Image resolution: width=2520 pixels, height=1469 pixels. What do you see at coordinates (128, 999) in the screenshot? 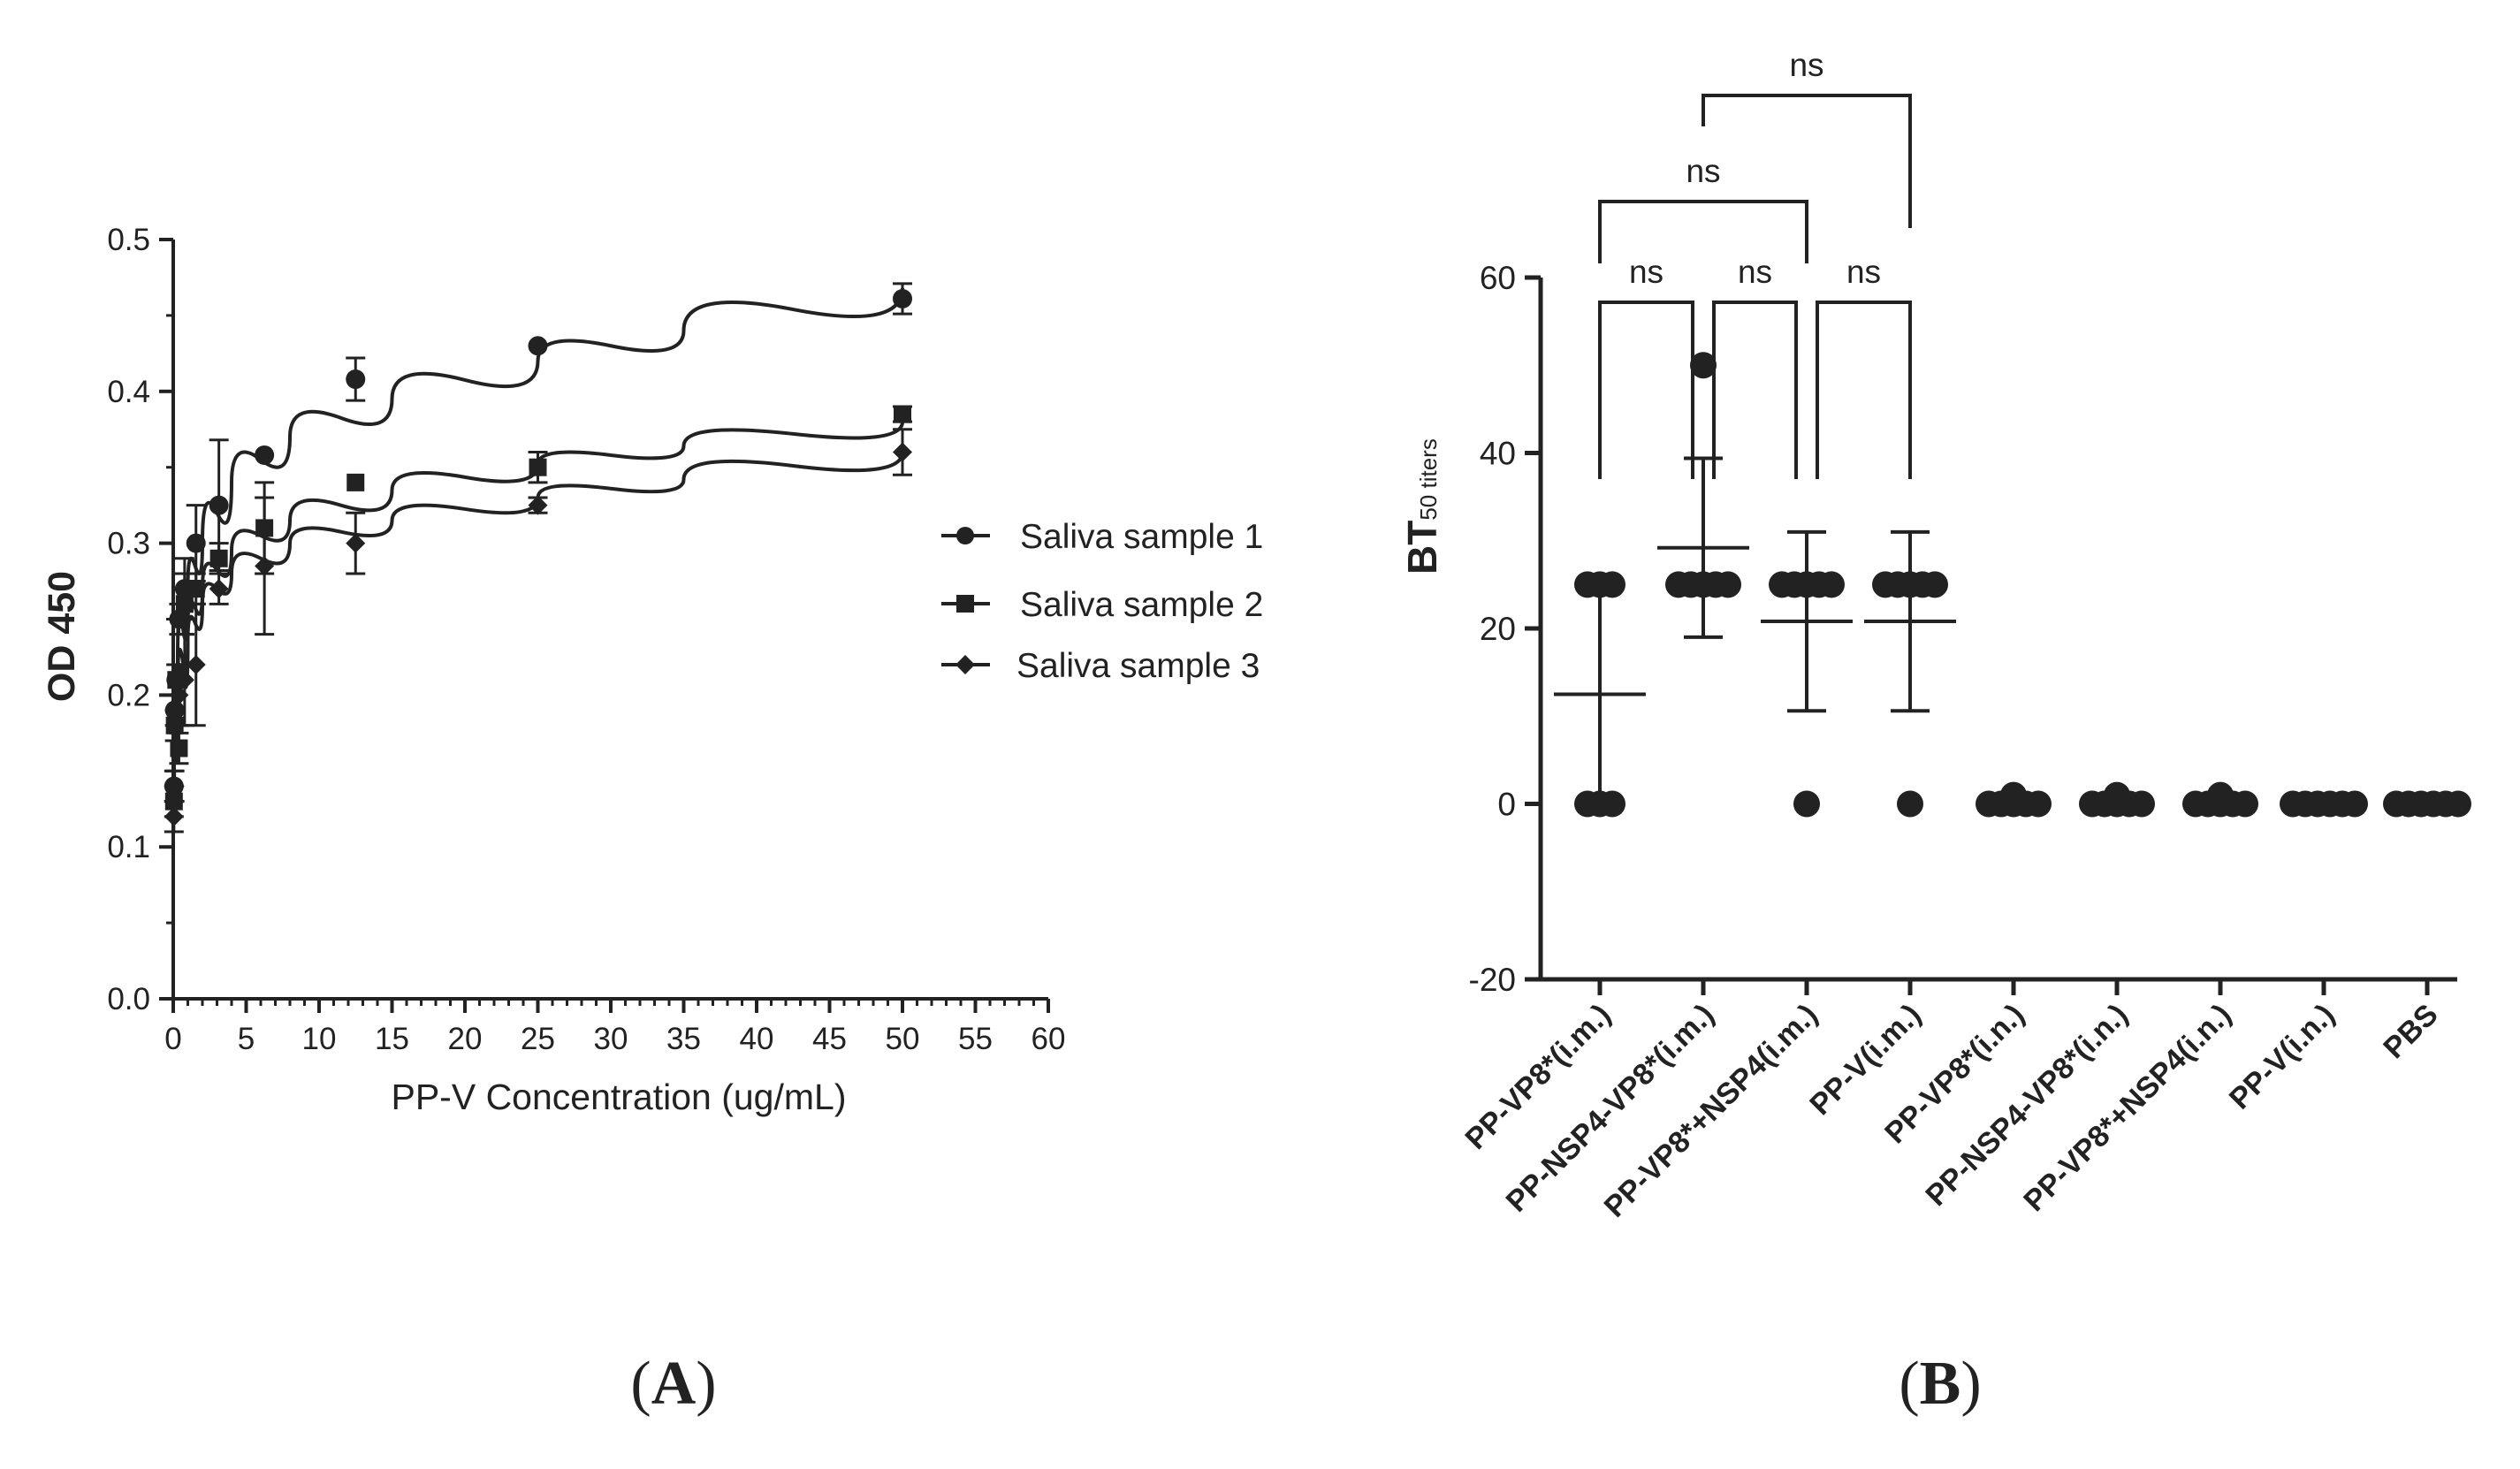
I see `panel-a-y-tick-label: 0.0` at bounding box center [128, 999].